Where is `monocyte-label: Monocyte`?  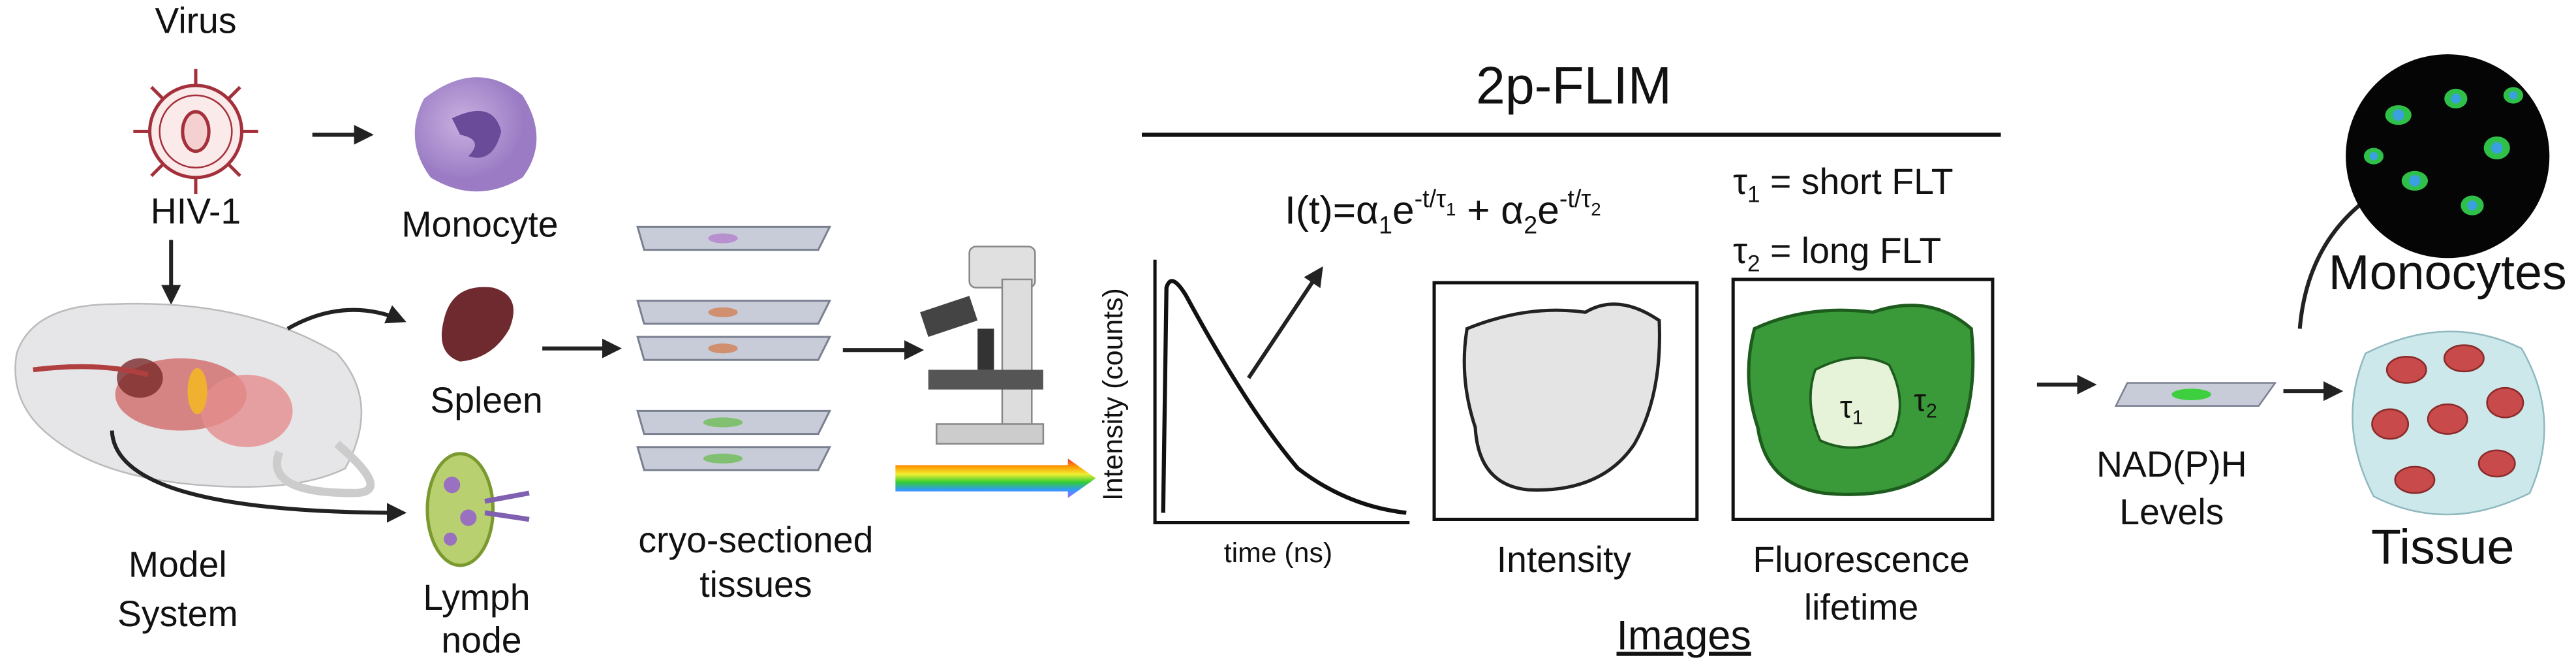 monocyte-label: Monocyte is located at coordinates (480, 224).